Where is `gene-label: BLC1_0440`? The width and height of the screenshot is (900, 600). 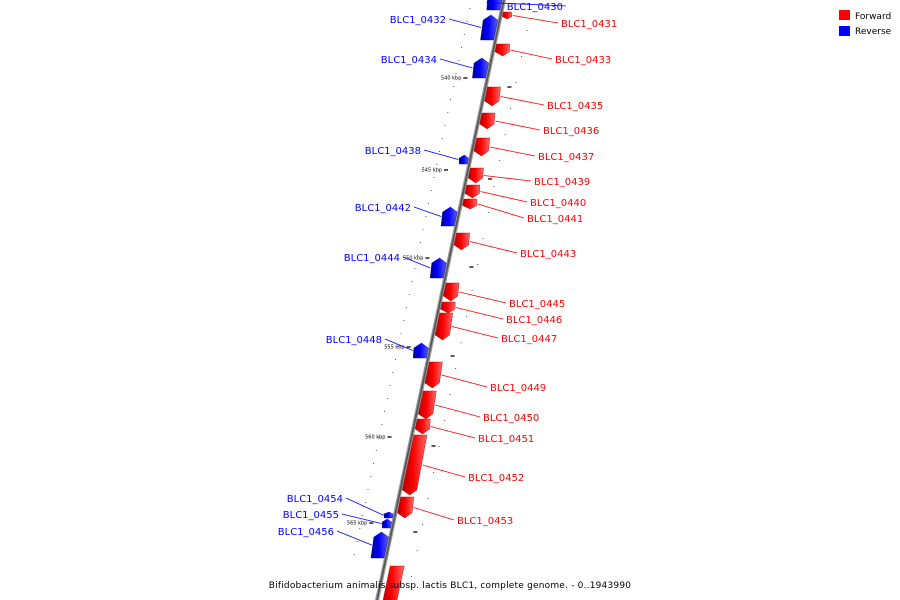 gene-label: BLC1_0440 is located at coordinates (558, 203).